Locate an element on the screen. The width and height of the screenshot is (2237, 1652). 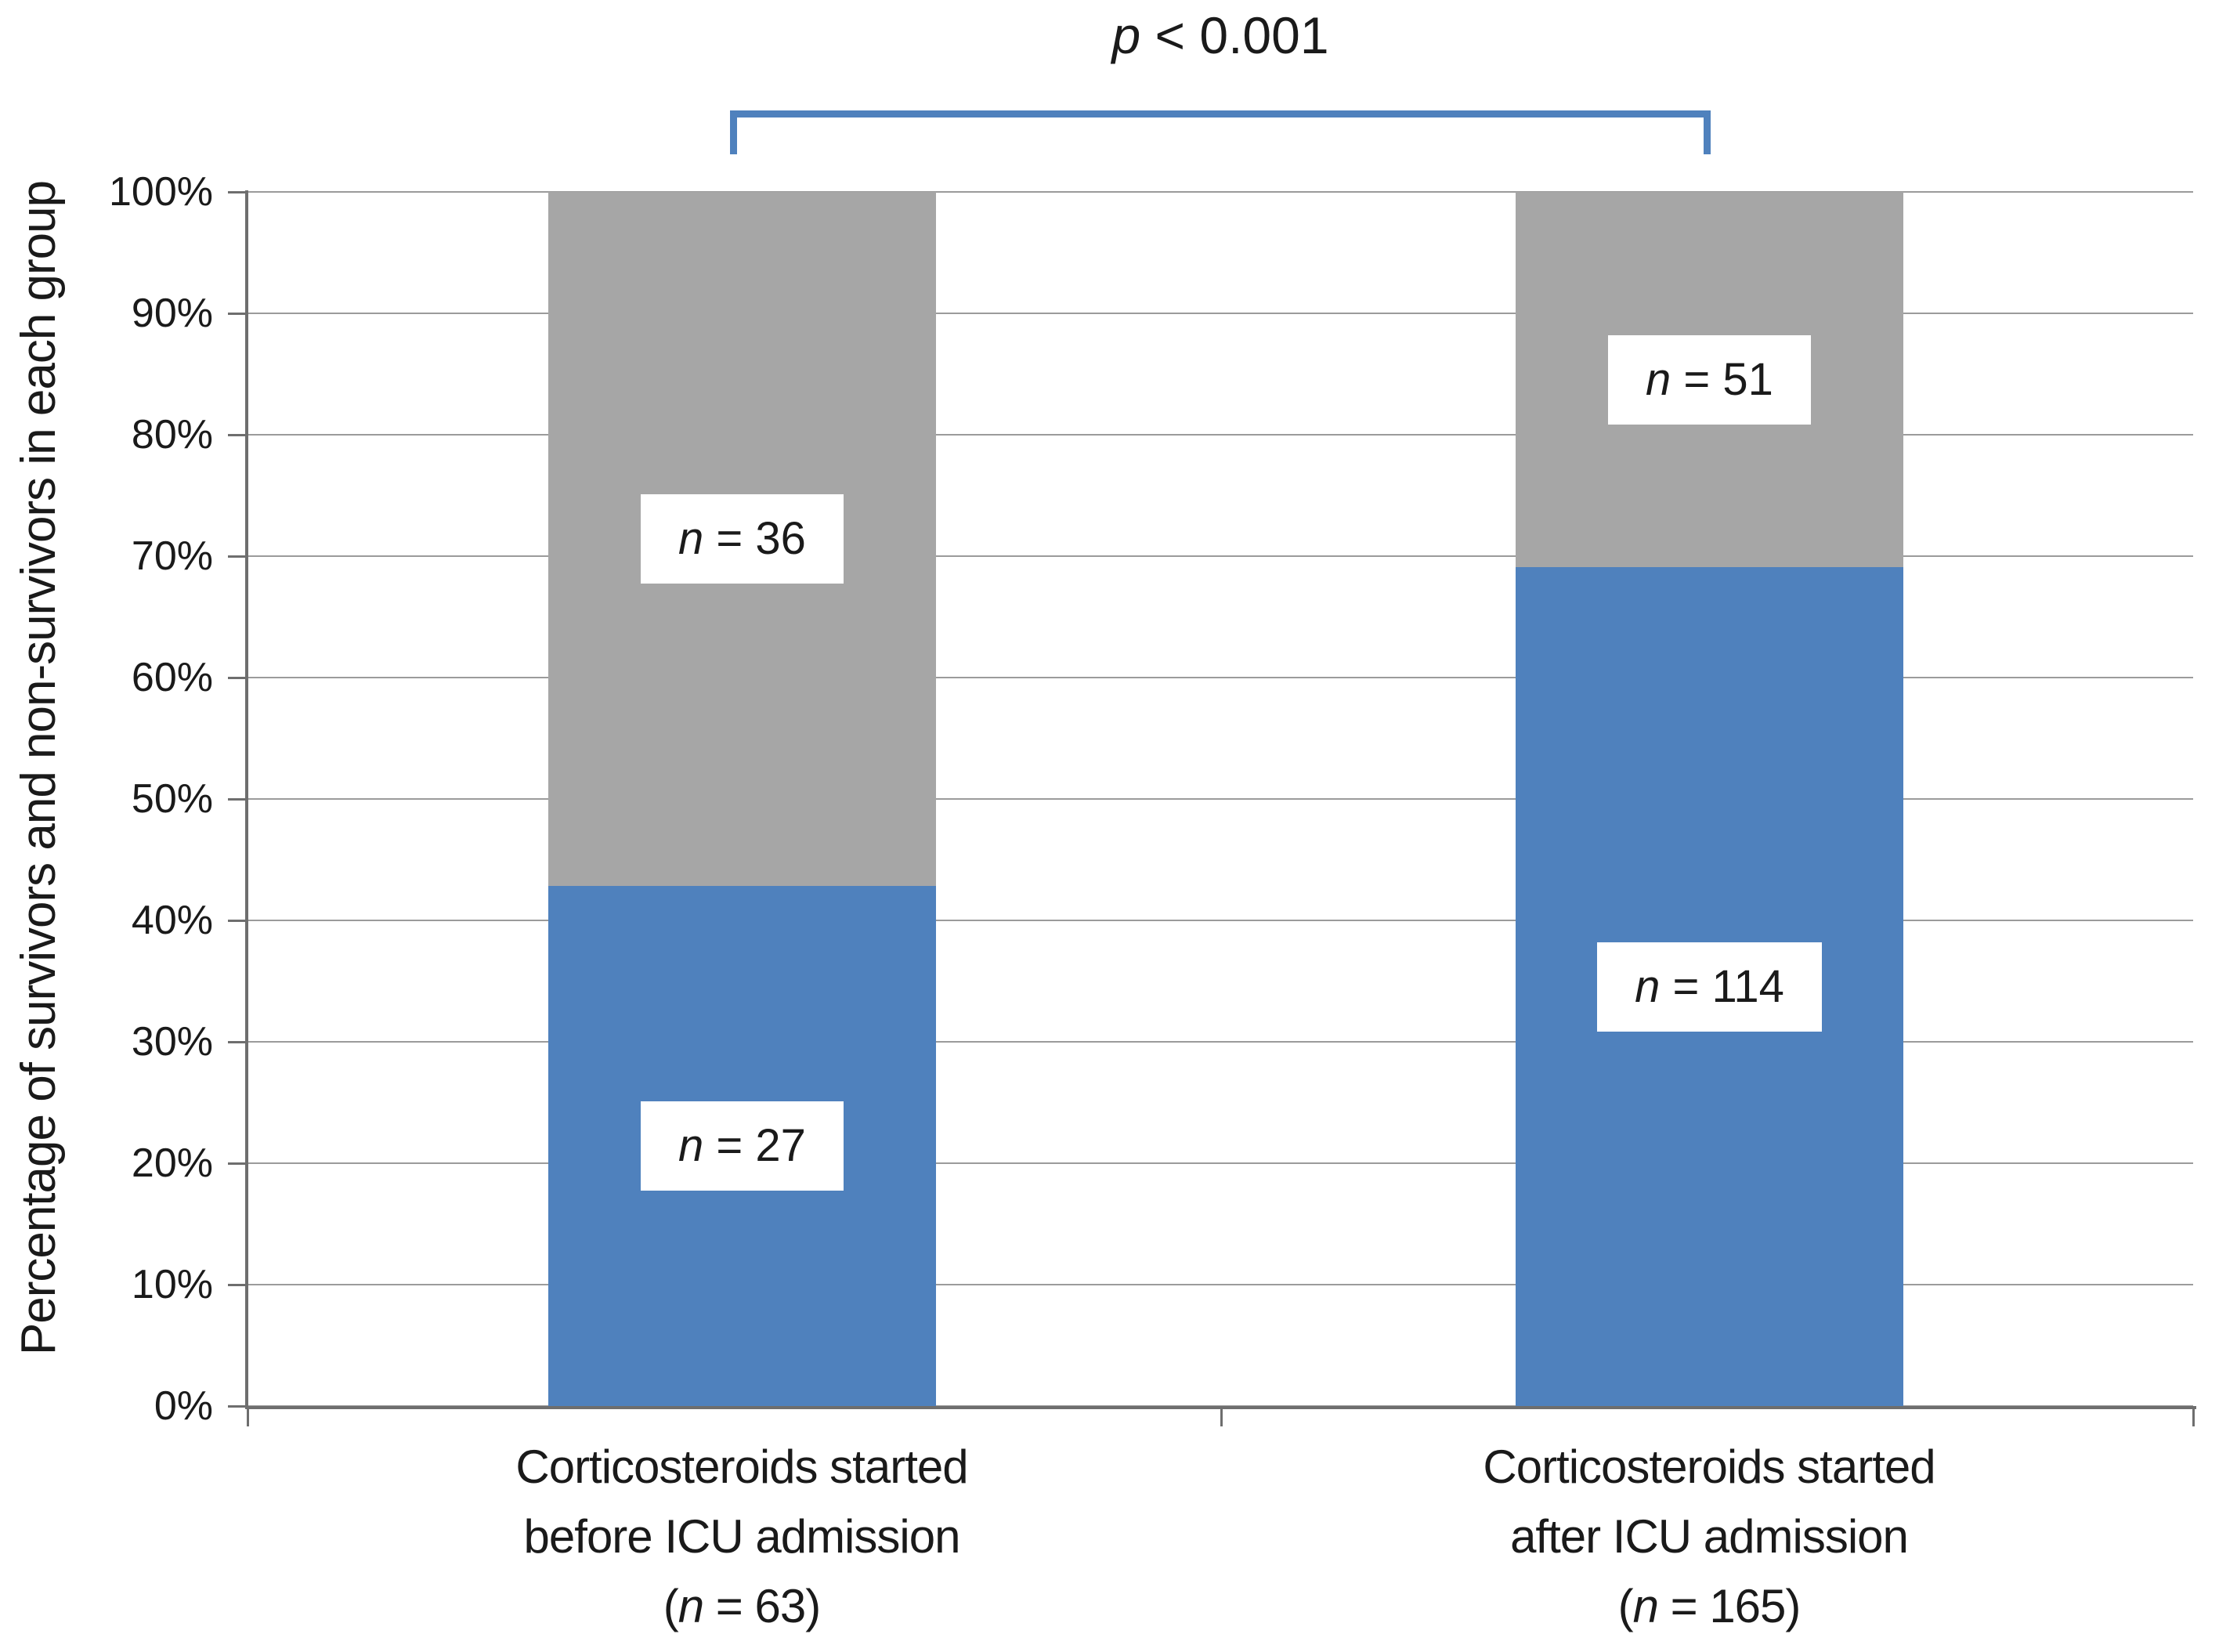
x-axis-line is located at coordinates (1220, 1407).